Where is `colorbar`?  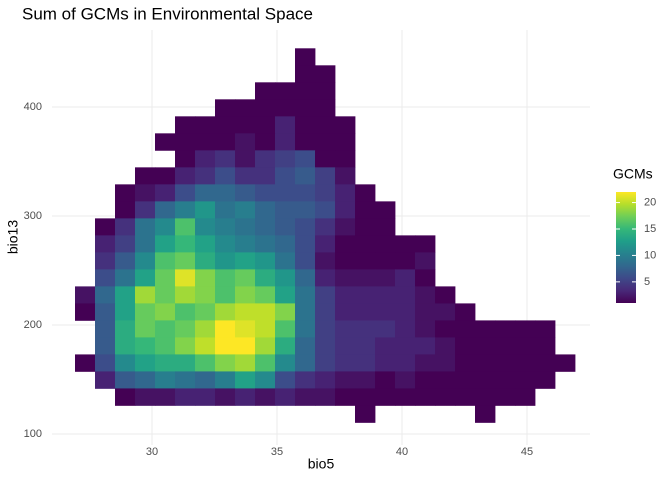 colorbar is located at coordinates (626, 247).